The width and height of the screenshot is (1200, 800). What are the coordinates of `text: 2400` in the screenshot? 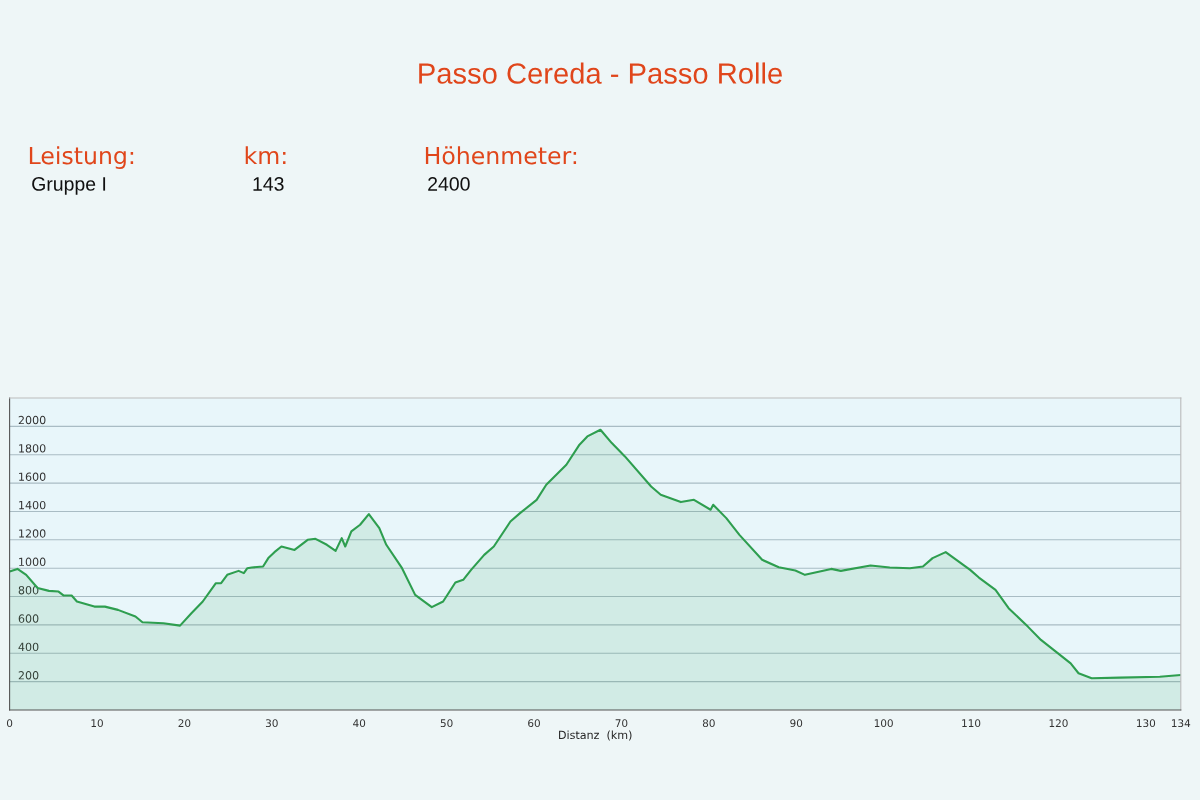 It's located at (449, 184).